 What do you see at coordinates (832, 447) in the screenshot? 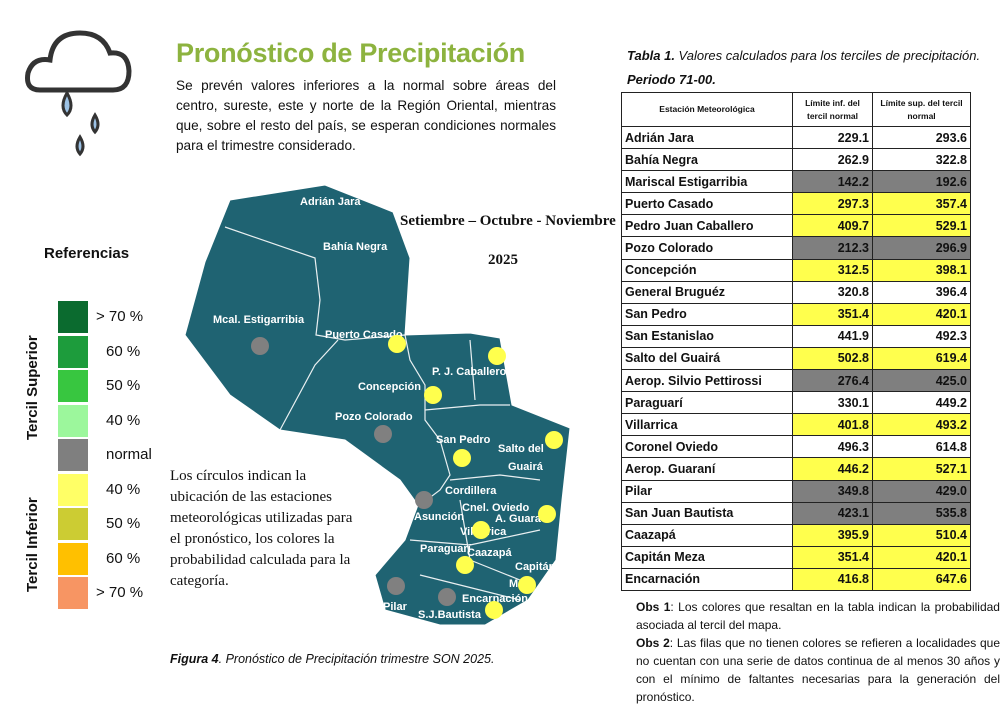
I see `lower-limit: 496.3` at bounding box center [832, 447].